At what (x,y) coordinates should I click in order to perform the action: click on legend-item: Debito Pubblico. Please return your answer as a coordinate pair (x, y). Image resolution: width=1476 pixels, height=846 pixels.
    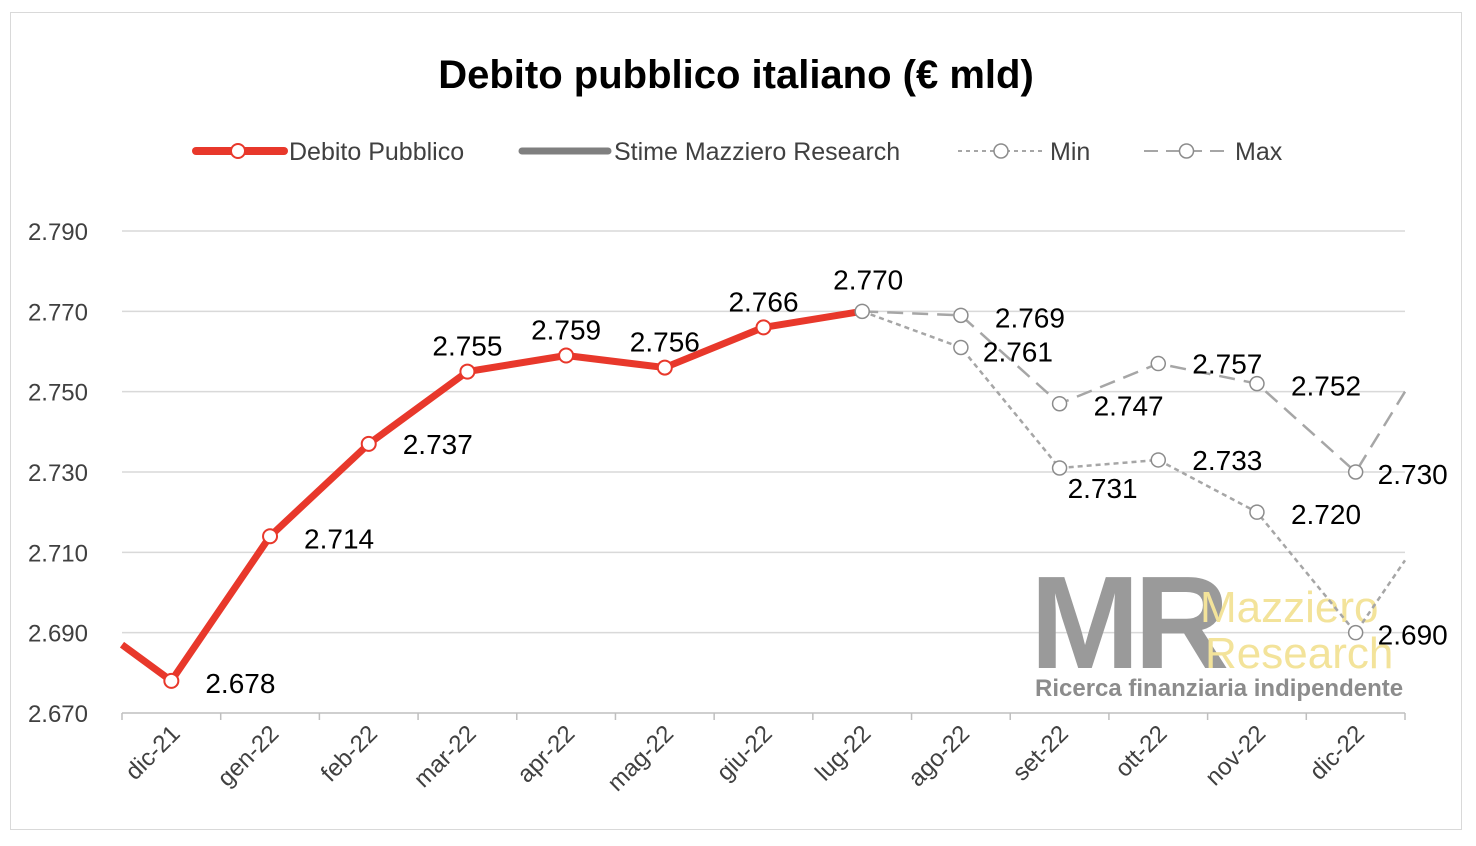
    Looking at the image, I should click on (328, 152).